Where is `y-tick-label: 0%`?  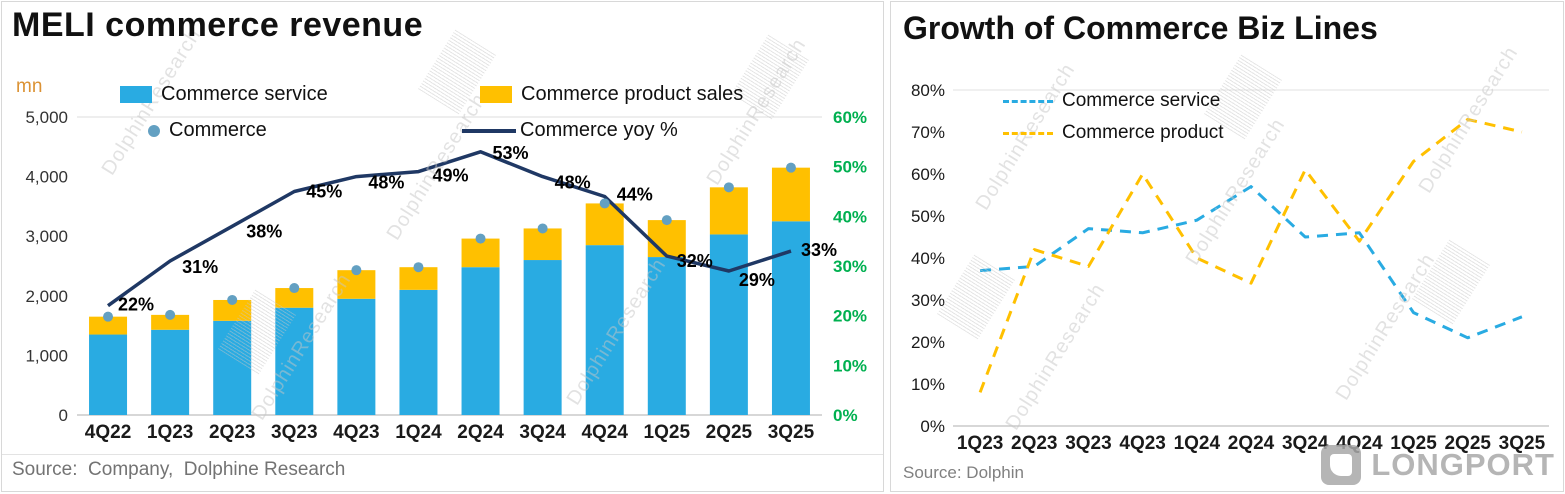
y-tick-label: 0% is located at coordinates (932, 426).